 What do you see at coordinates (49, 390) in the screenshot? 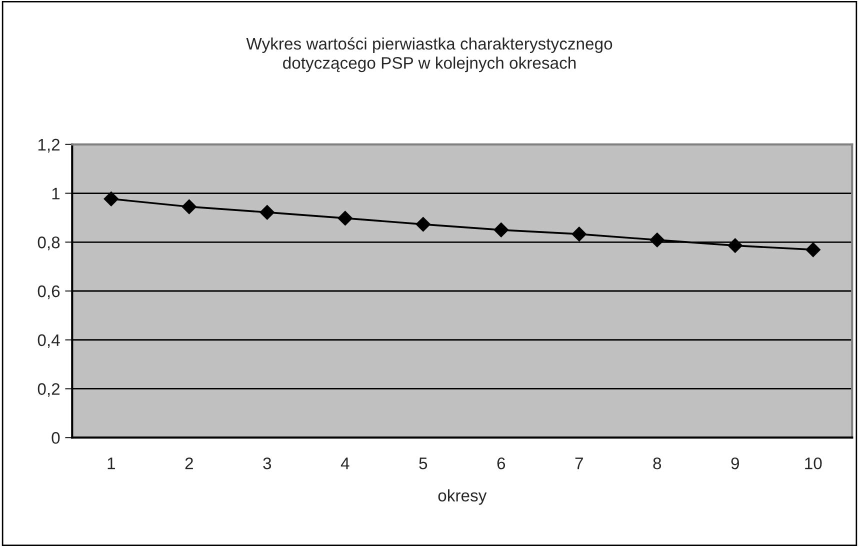
I see `y-tick-label: 0,2` at bounding box center [49, 390].